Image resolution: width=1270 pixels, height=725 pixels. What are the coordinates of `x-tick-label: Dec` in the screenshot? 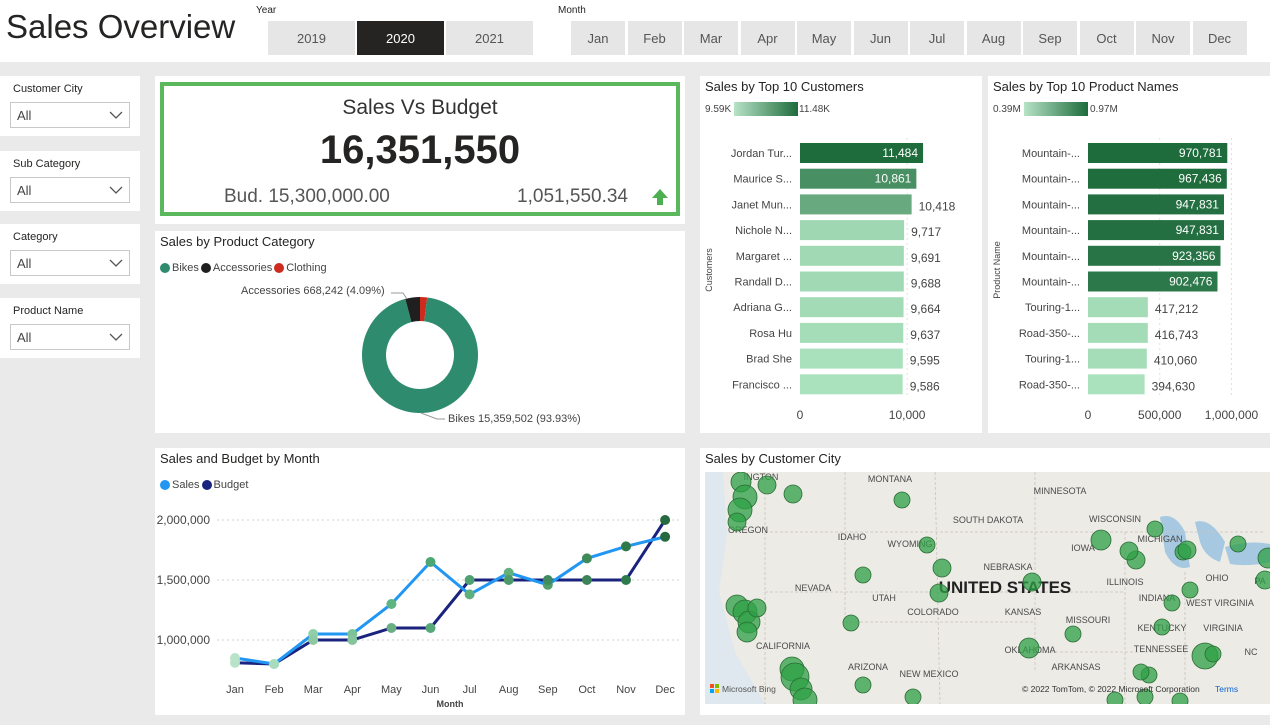 It's located at (665, 690).